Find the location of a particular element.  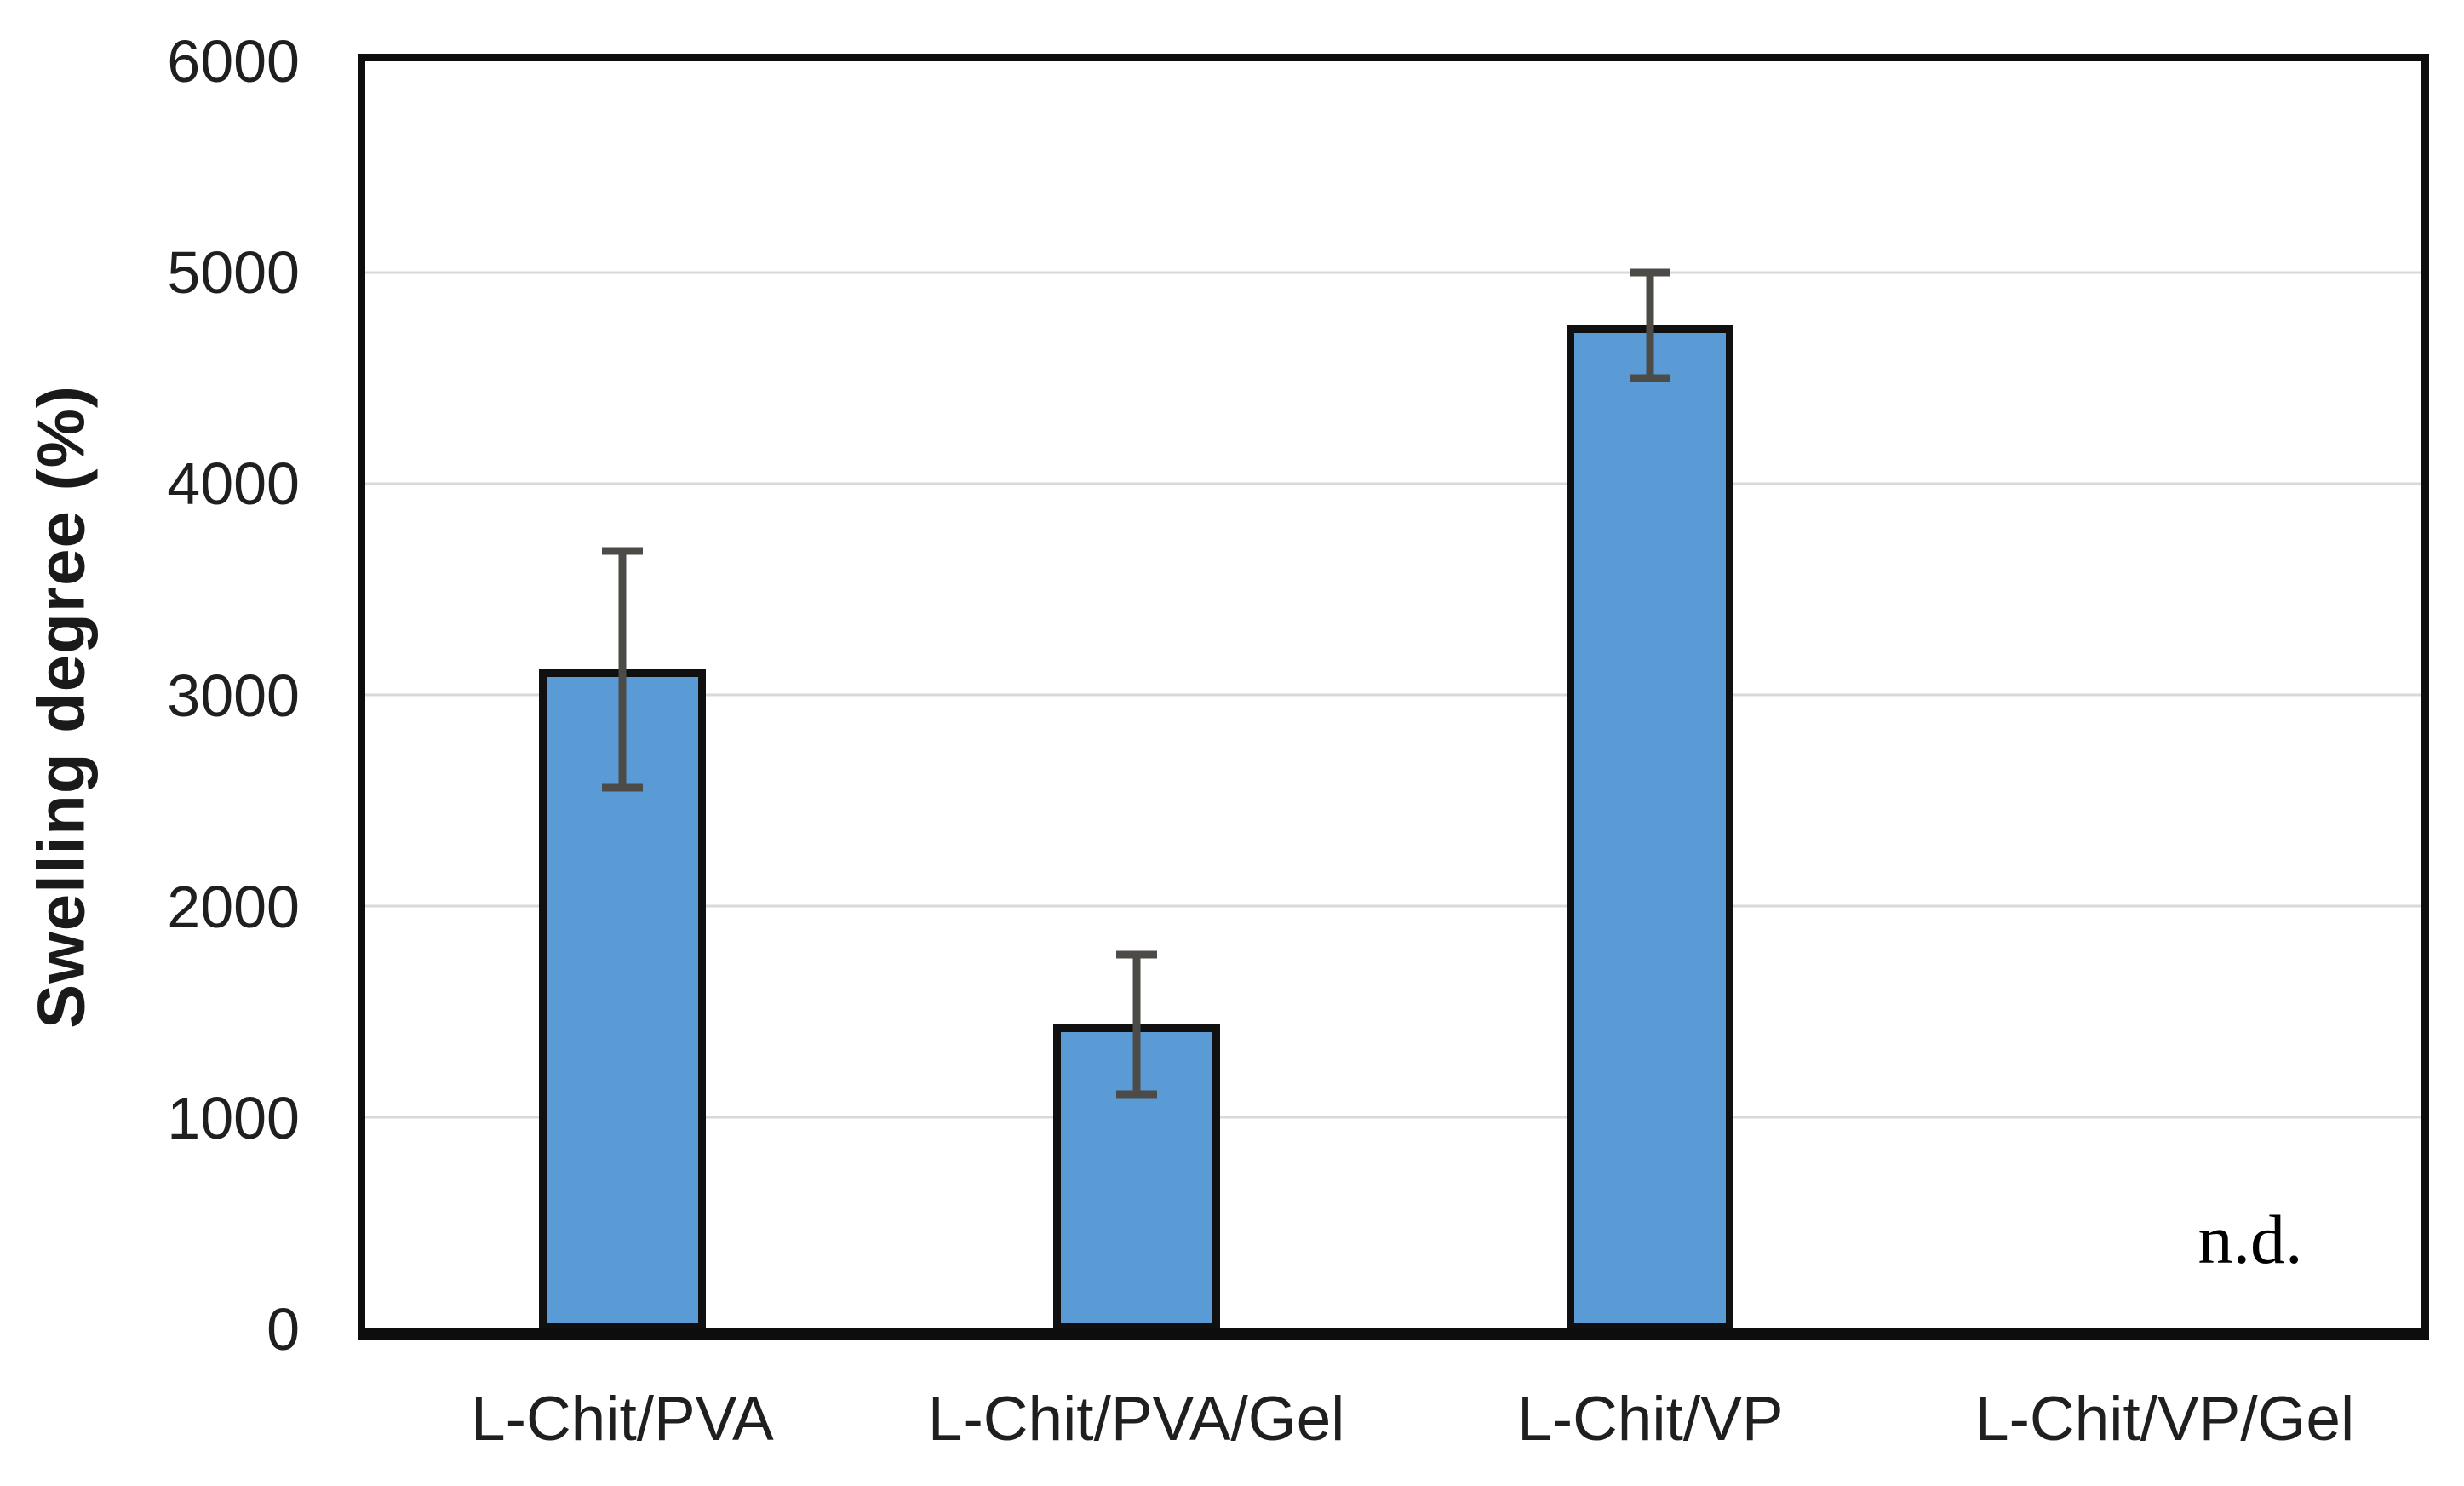

y-tick-label-5000: 5000 is located at coordinates (233, 273).